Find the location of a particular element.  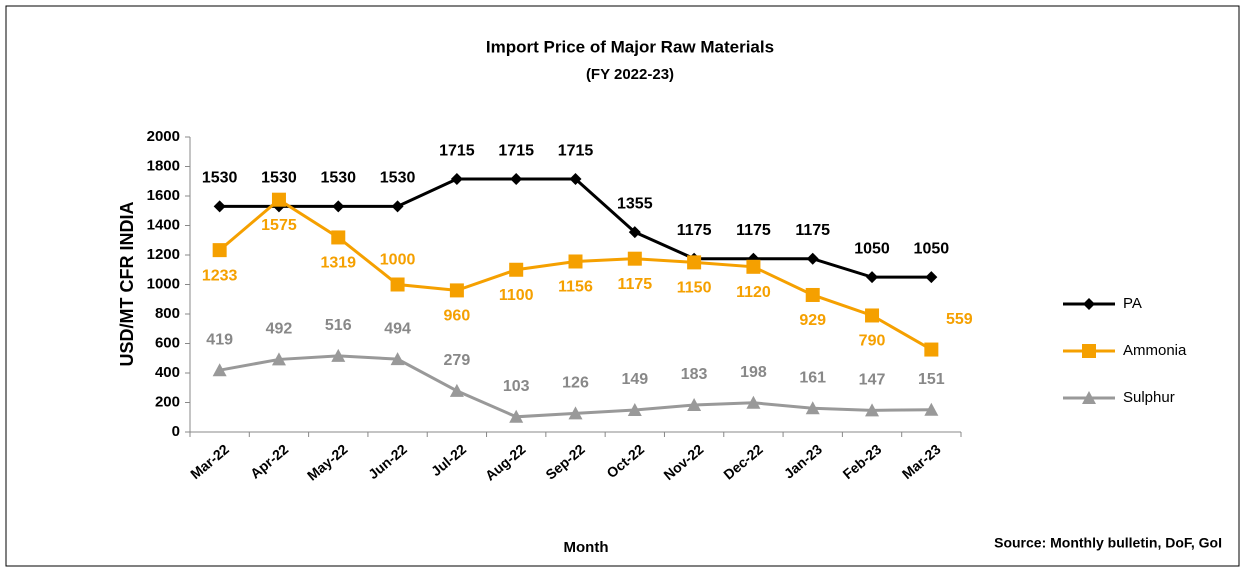

x-axis-label: Month is located at coordinates (586, 547).